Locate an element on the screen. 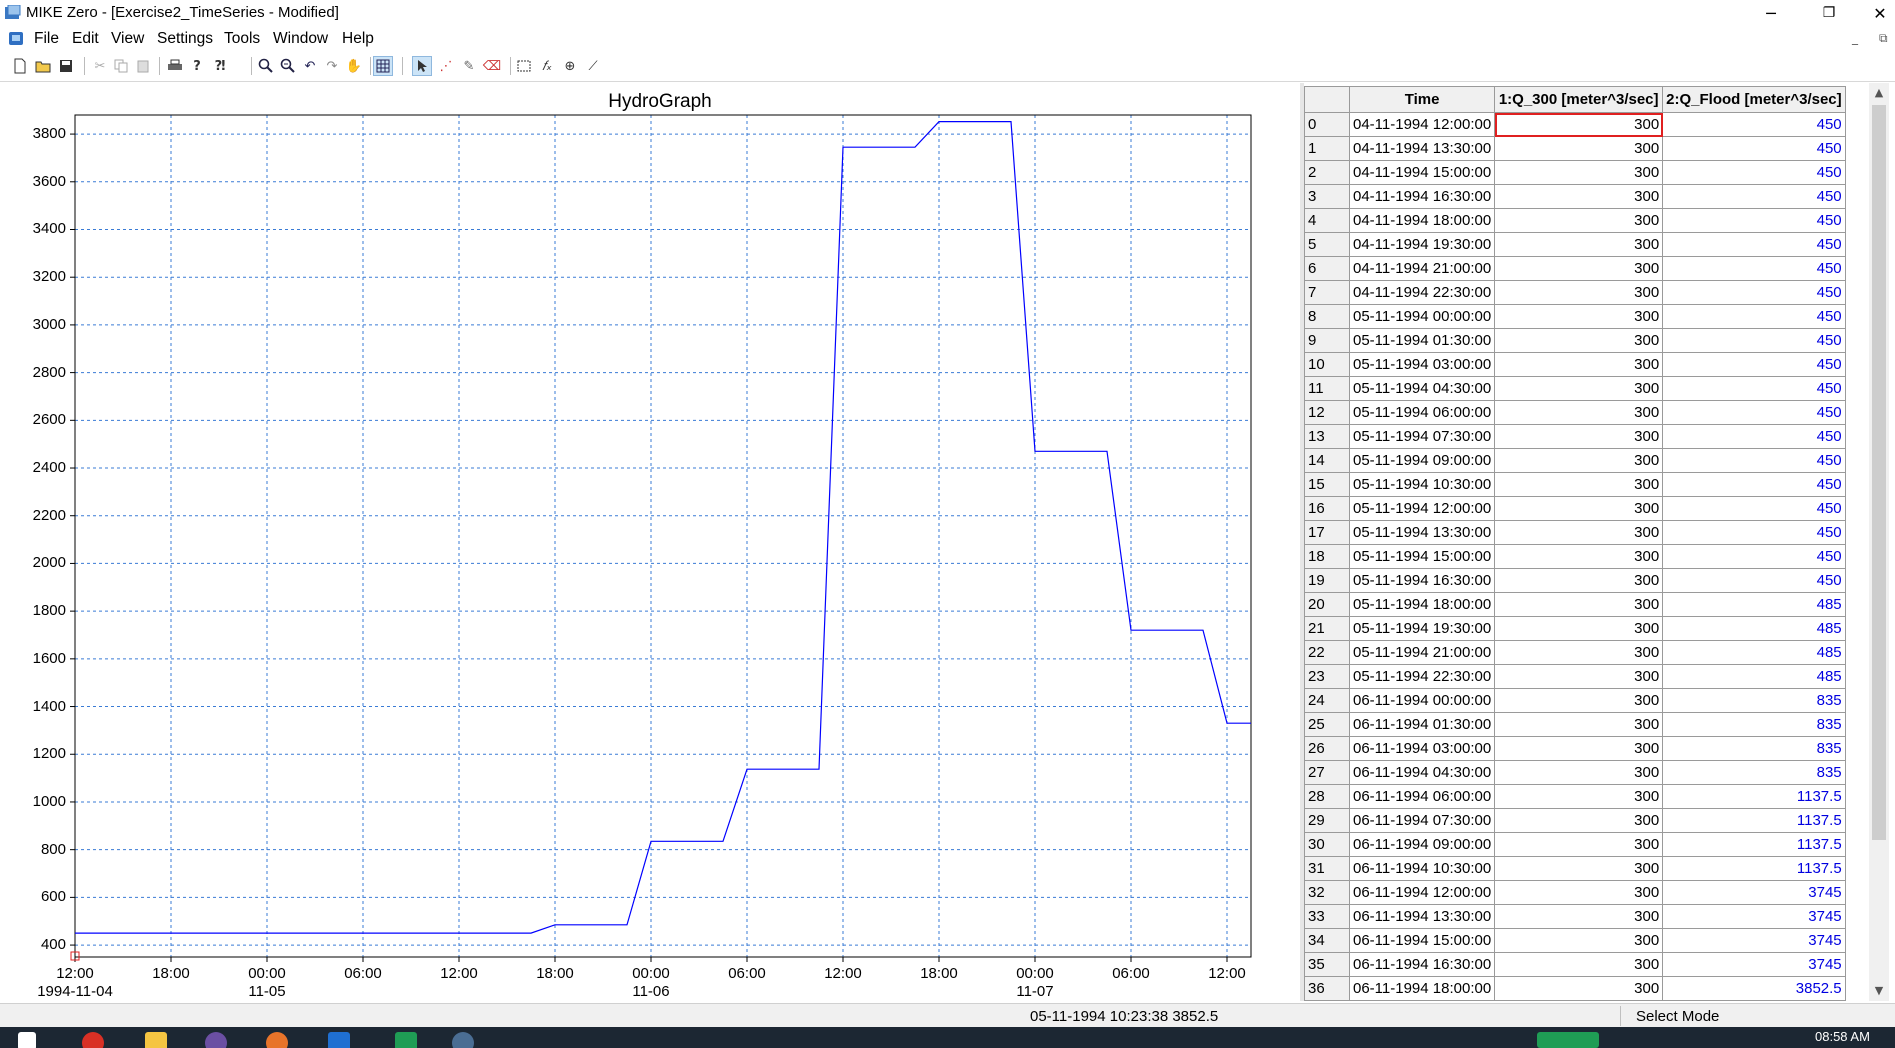 The width and height of the screenshot is (1895, 1048). table-row: 28 06-11-1994 06:00:00 300 1137.5 is located at coordinates (1575, 796).